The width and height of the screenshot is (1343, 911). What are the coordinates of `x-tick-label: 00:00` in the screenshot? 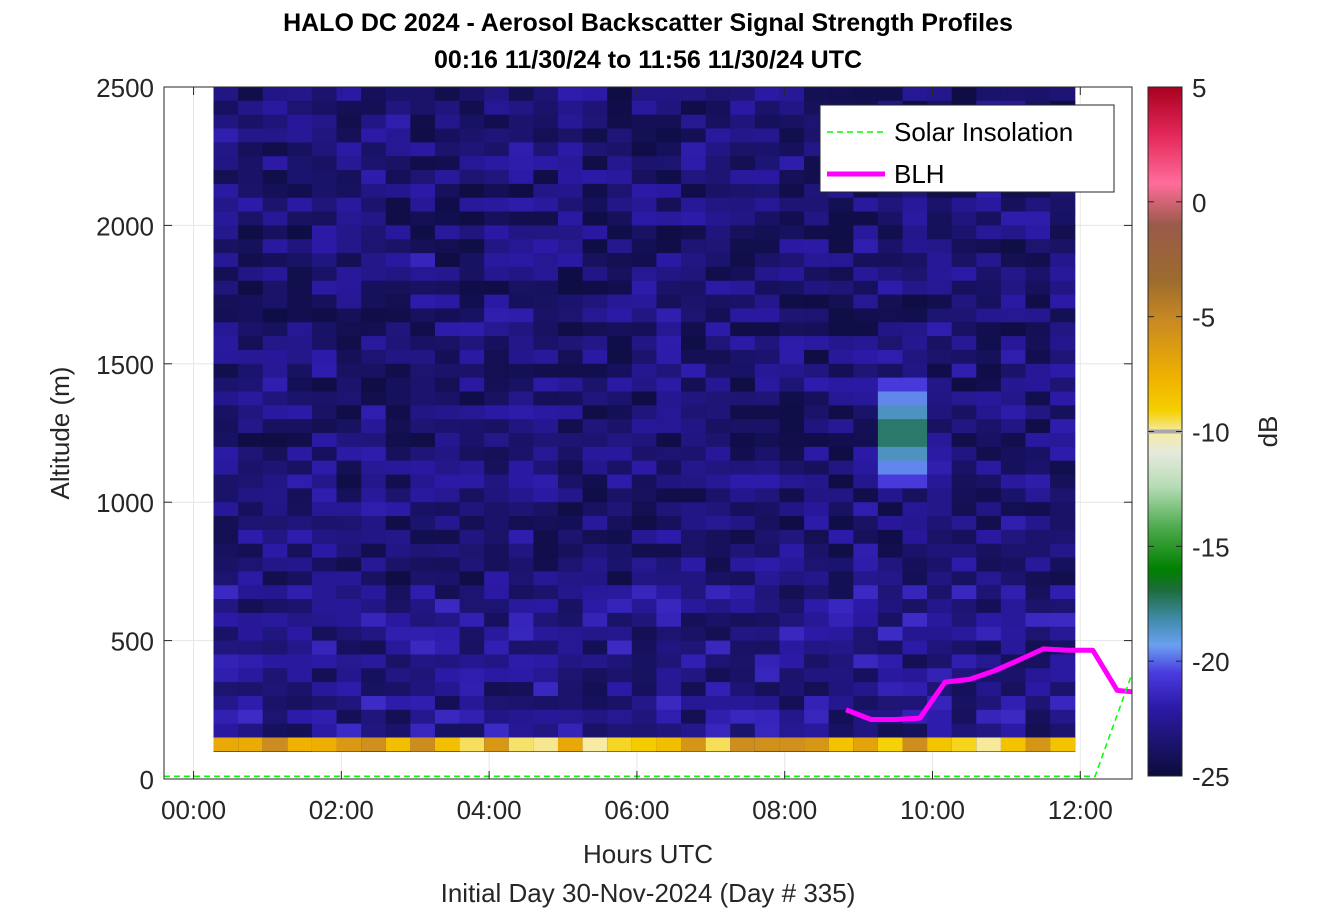 It's located at (193, 810).